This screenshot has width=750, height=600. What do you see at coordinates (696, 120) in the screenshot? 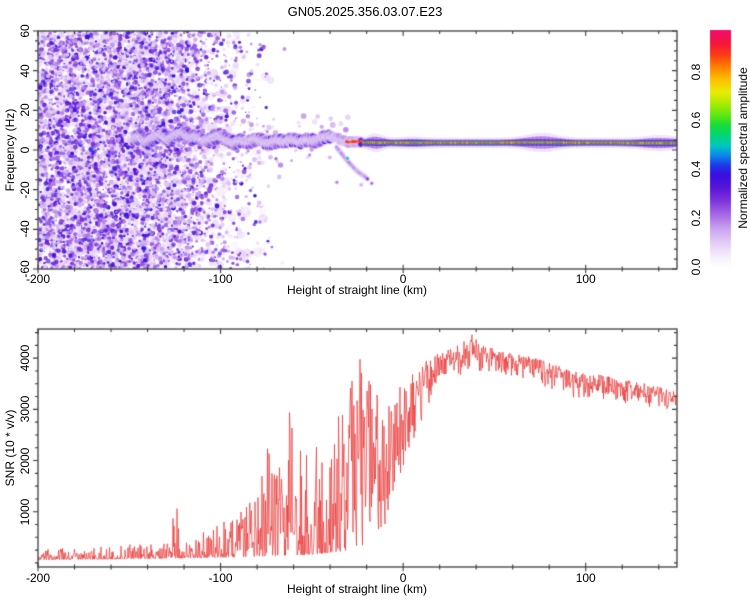
I see `colorbar-tick-label: 0.6` at bounding box center [696, 120].